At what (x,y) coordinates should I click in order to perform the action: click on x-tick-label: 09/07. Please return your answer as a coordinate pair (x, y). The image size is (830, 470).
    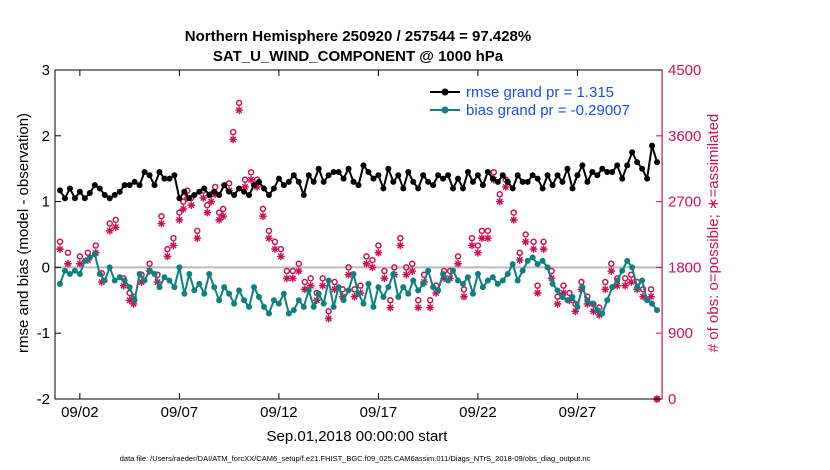
    Looking at the image, I should click on (180, 412).